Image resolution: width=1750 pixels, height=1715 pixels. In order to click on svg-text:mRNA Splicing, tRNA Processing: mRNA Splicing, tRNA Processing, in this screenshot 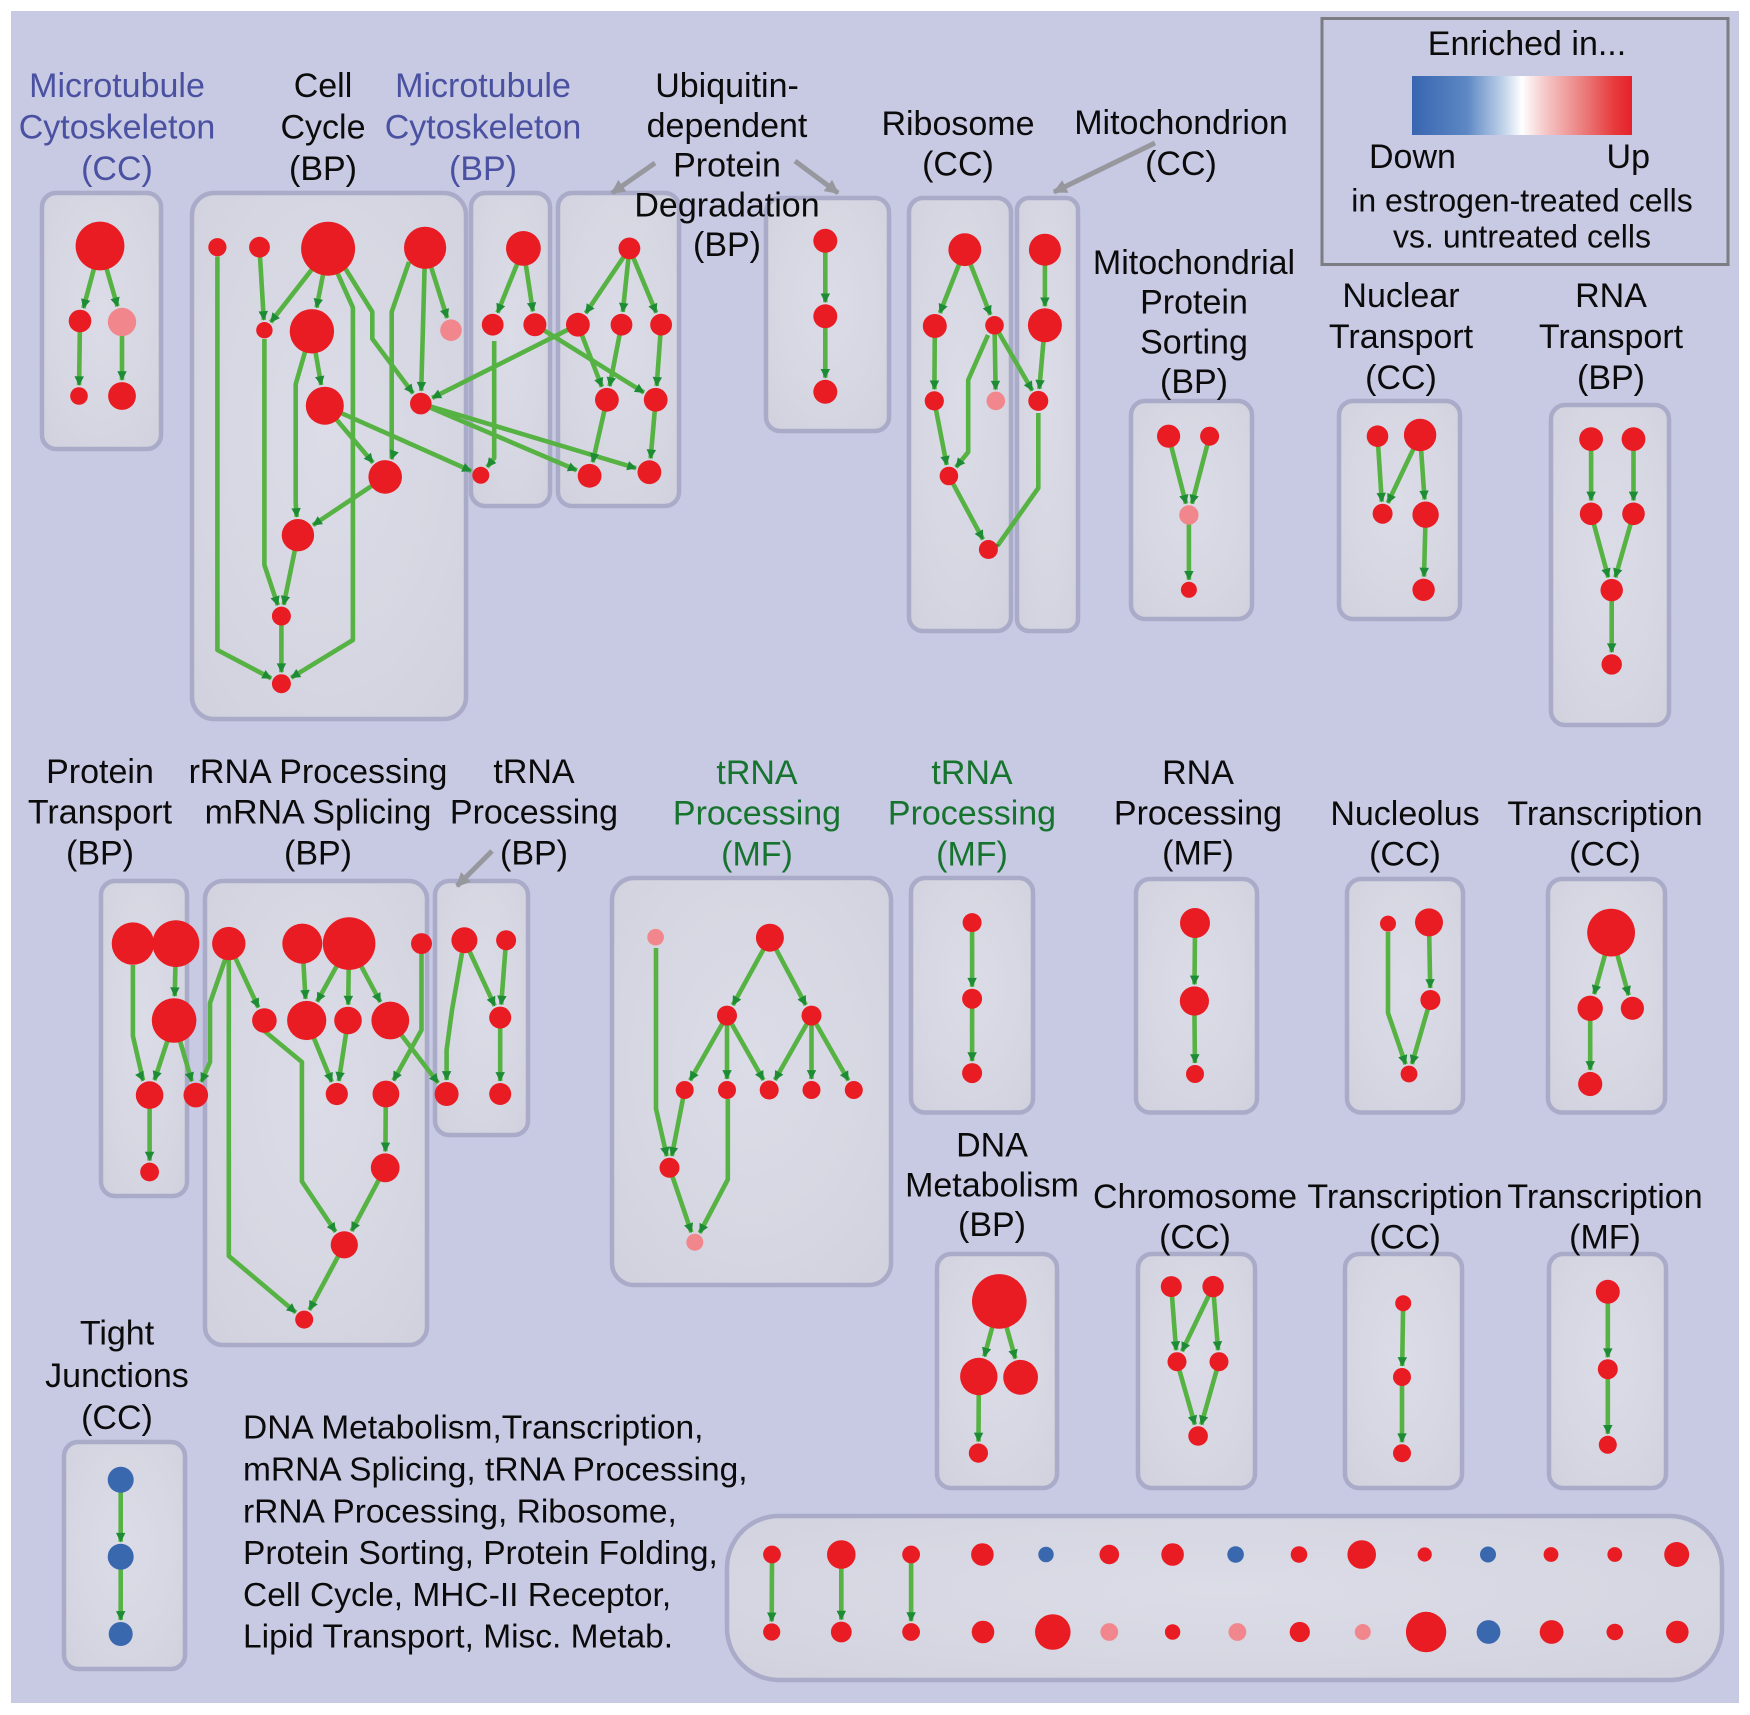, I will do `click(495, 1470)`.